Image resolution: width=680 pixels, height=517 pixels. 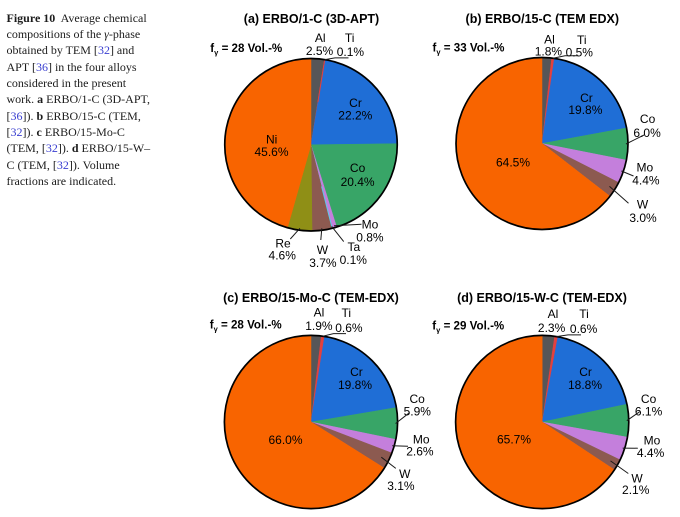 I want to click on svg-text: 45.6%, so click(x=271, y=152).